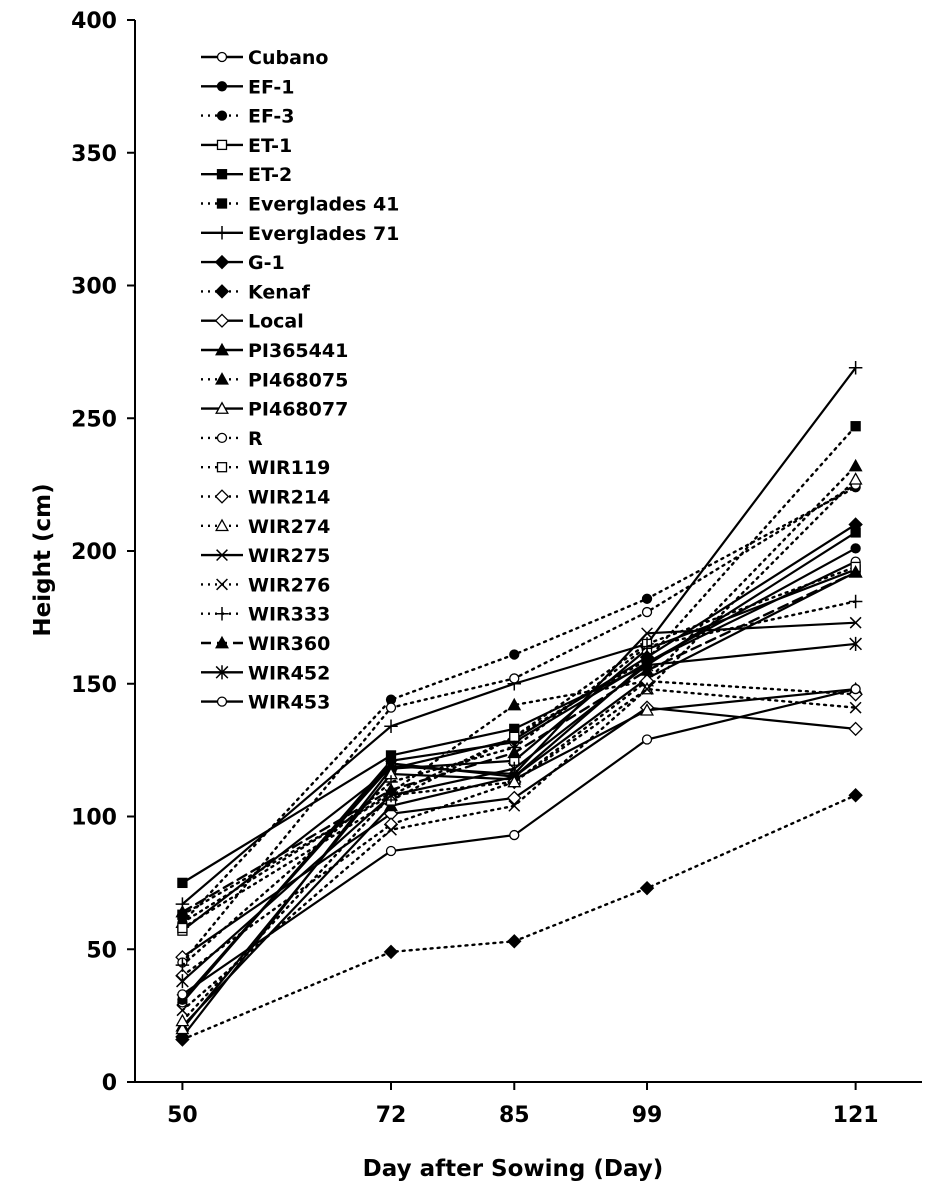  Describe the element at coordinates (243, 263) in the screenshot. I see `legend-item: G-1` at that location.